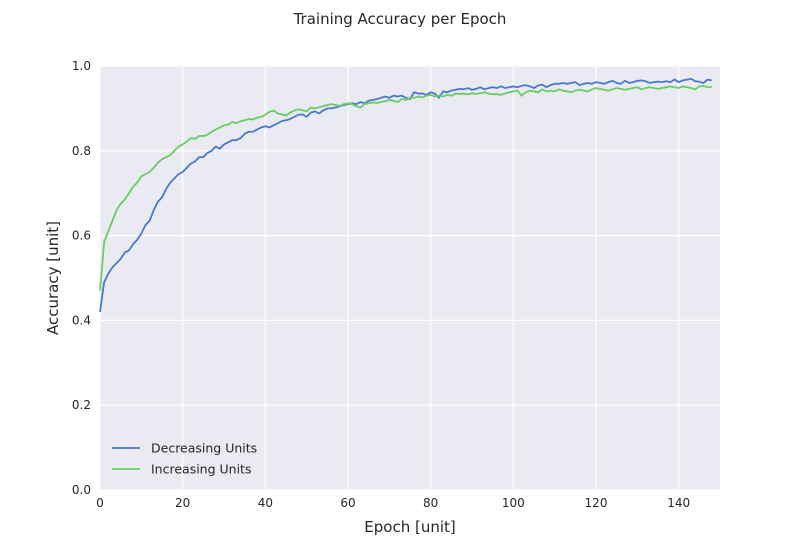 The image size is (800, 550). Describe the element at coordinates (430, 503) in the screenshot. I see `x-tick-label: 80` at that location.